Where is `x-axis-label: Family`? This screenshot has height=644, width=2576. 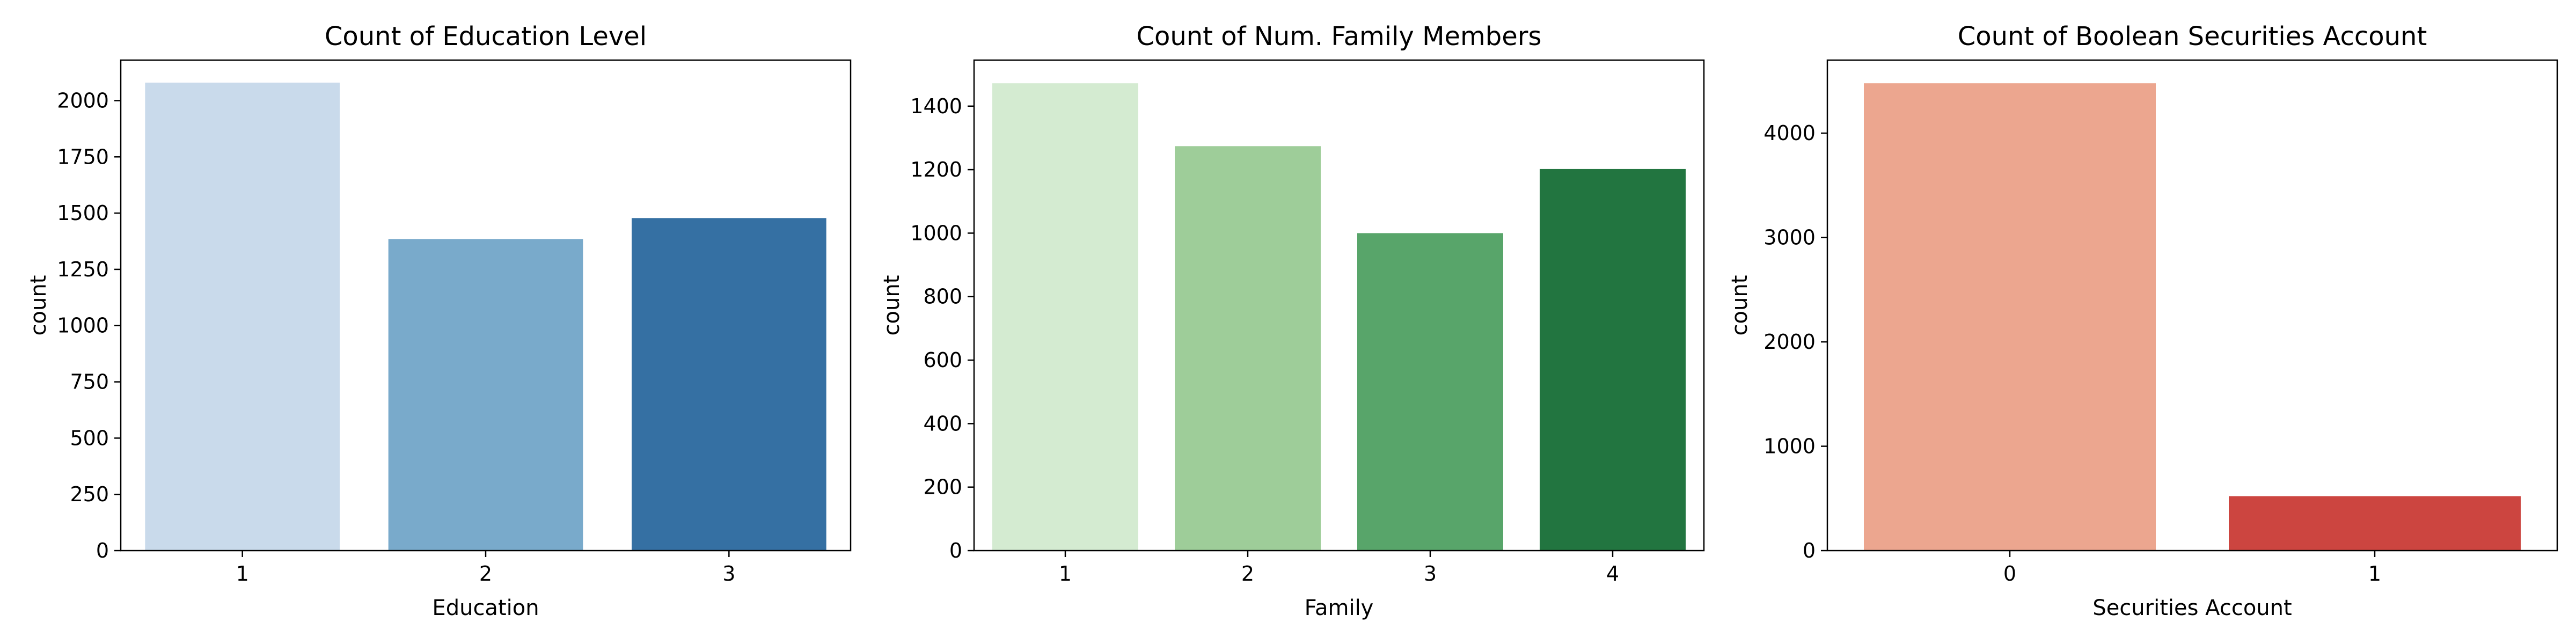
x-axis-label: Family is located at coordinates (1339, 608).